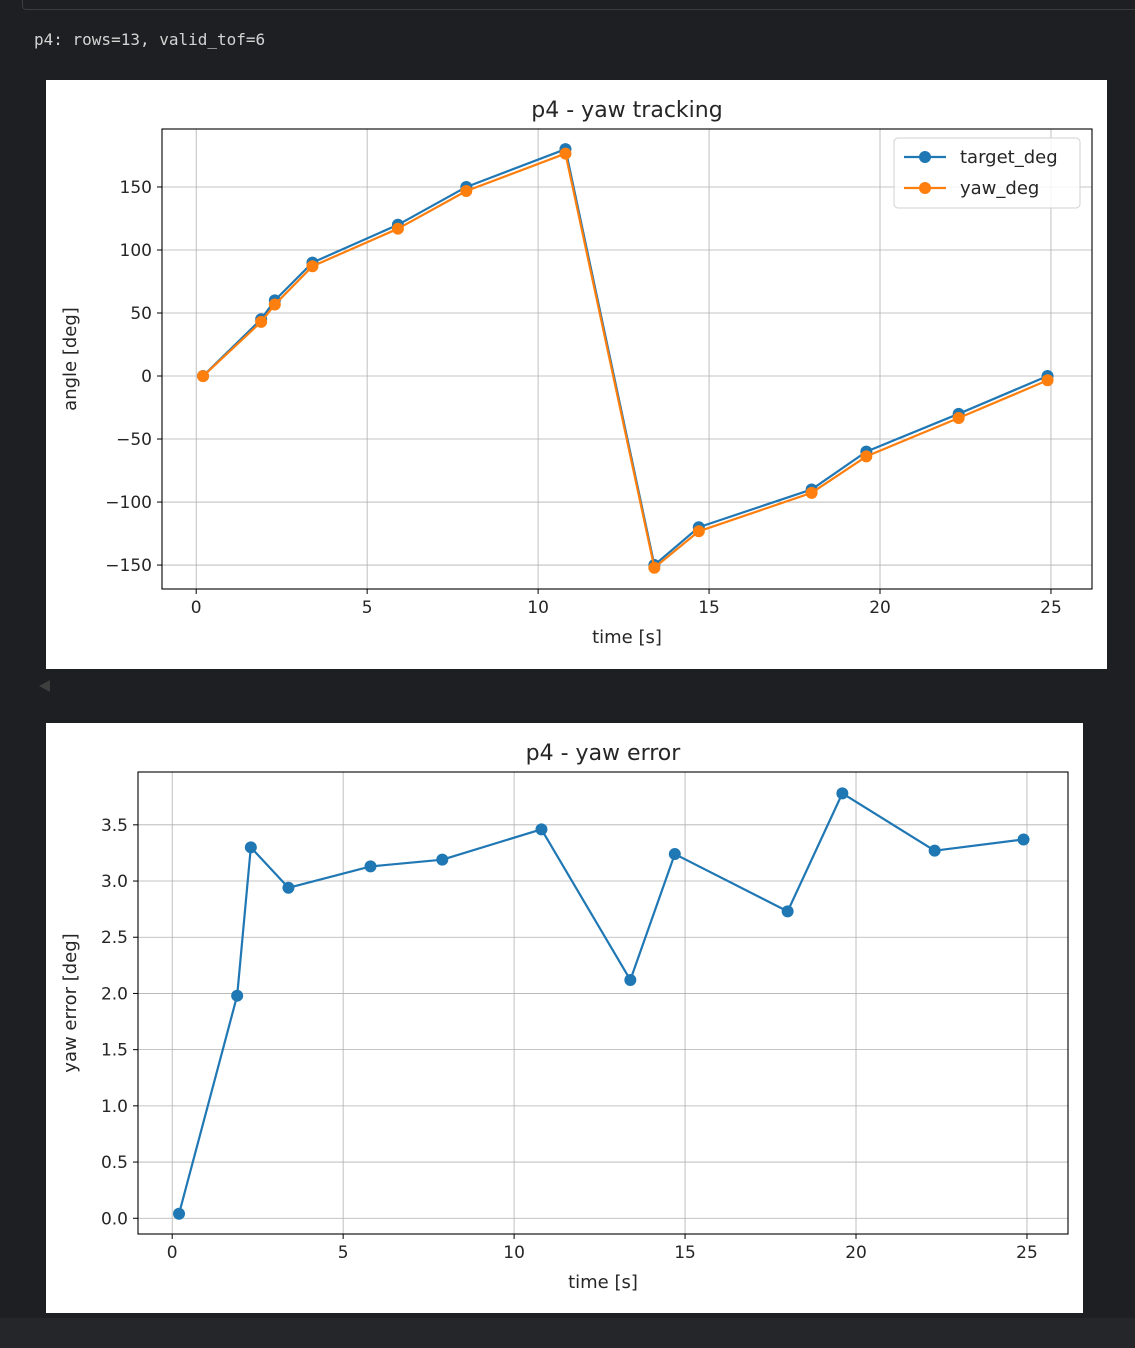 The width and height of the screenshot is (1135, 1348). What do you see at coordinates (114, 1107) in the screenshot?
I see `y-tick-label: 1.0` at bounding box center [114, 1107].